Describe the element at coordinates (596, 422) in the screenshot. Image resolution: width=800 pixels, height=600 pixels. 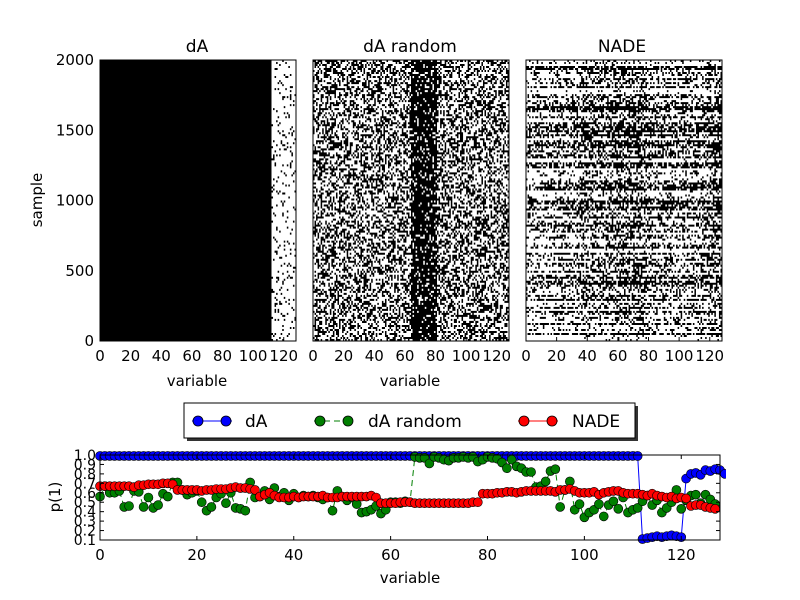
I see `legend-label-nade: NADE` at that location.